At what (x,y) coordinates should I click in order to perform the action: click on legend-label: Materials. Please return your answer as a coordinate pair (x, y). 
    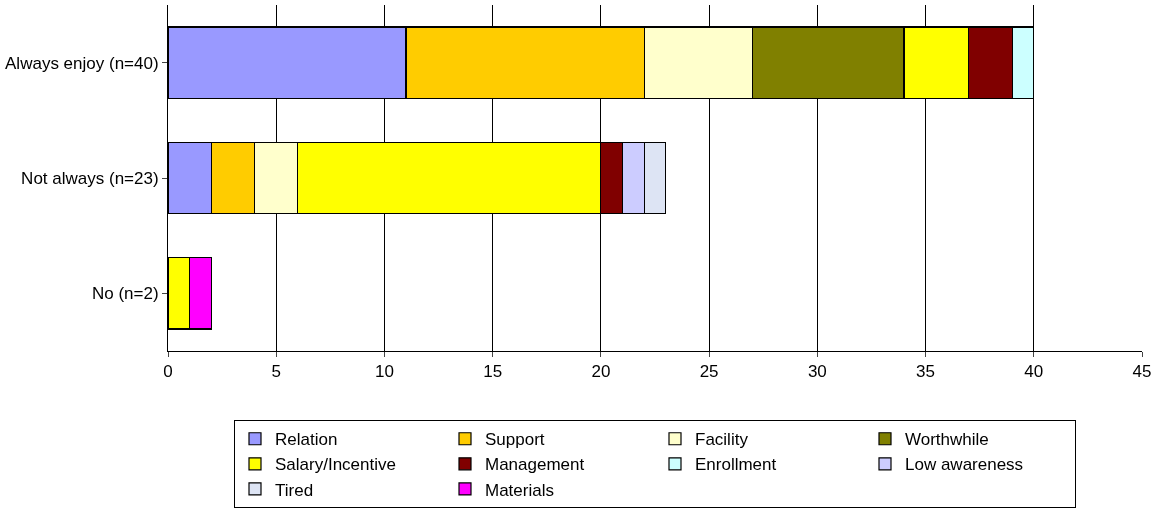
    Looking at the image, I should click on (519, 490).